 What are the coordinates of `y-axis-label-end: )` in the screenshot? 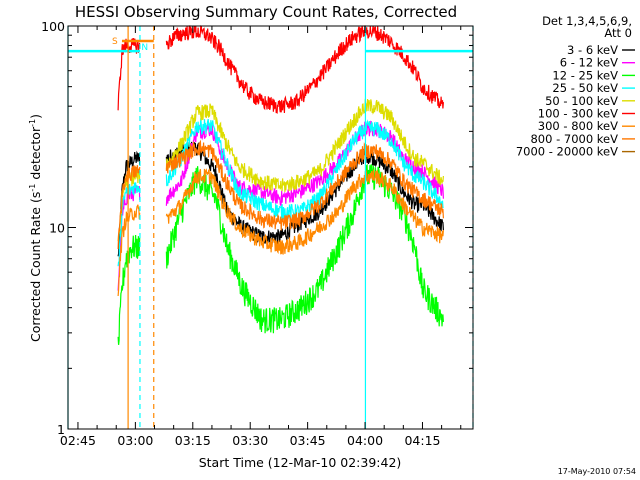 It's located at (35, 116).